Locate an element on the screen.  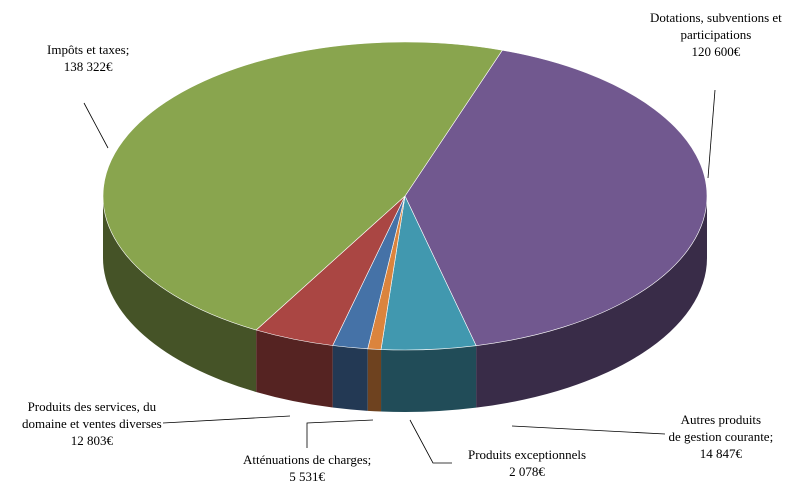
slice-value-label: 2 078€ is located at coordinates (527, 471).